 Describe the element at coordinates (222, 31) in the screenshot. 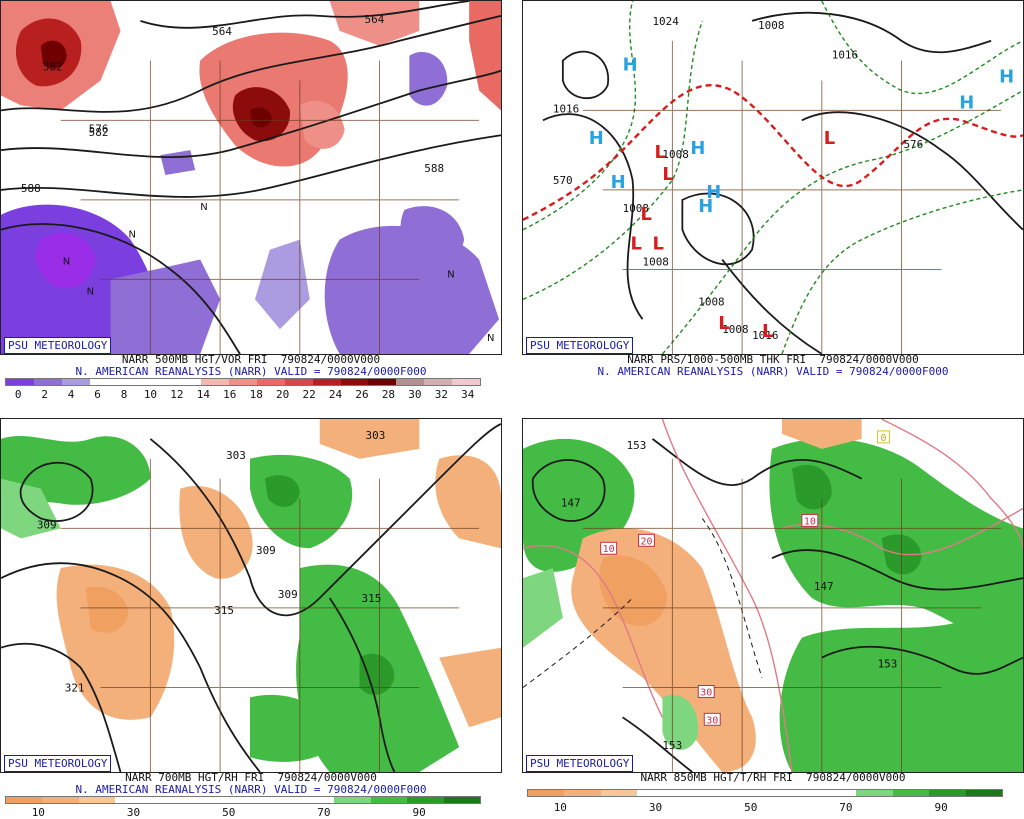

I see `contour-label: 564` at that location.